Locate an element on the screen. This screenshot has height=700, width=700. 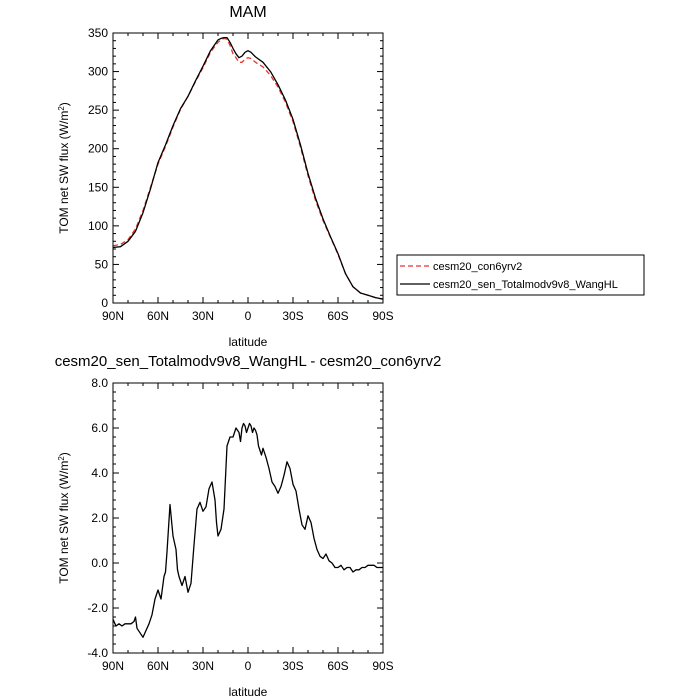
y-tick-label: 8.0 is located at coordinates (99, 383).